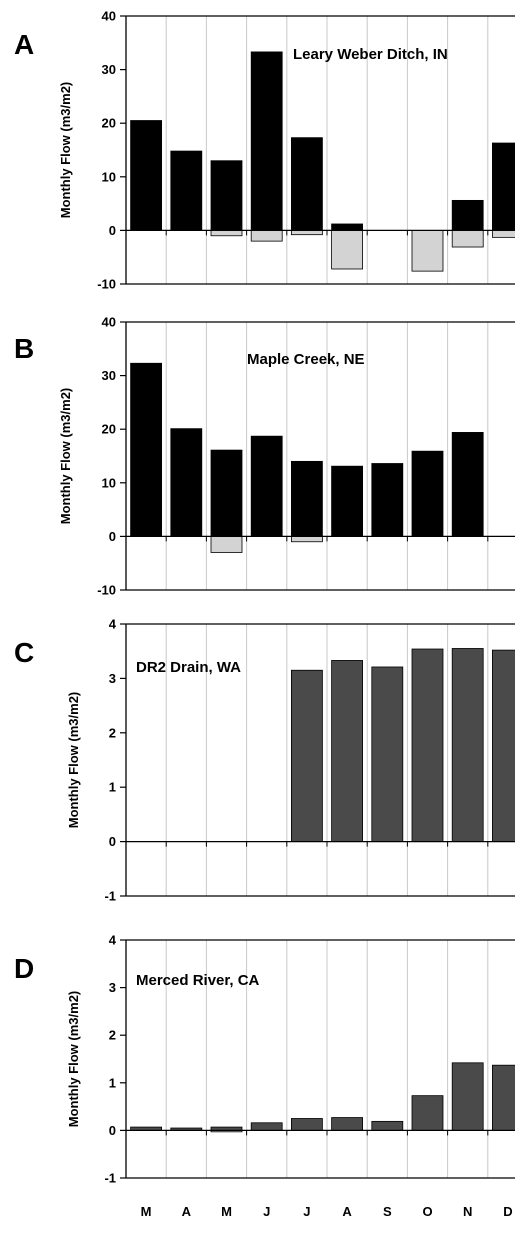 The width and height of the screenshot is (515, 1234). What do you see at coordinates (198, 980) in the screenshot?
I see `chart-title: Merced River, CA` at bounding box center [198, 980].